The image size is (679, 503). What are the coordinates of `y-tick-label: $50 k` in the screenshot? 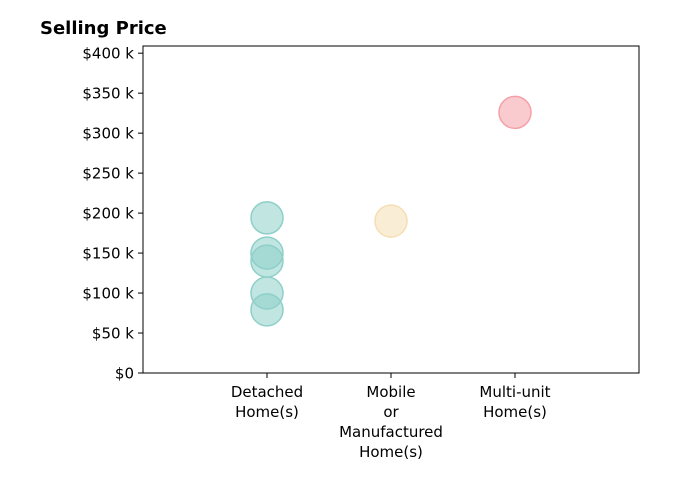 It's located at (113, 334).